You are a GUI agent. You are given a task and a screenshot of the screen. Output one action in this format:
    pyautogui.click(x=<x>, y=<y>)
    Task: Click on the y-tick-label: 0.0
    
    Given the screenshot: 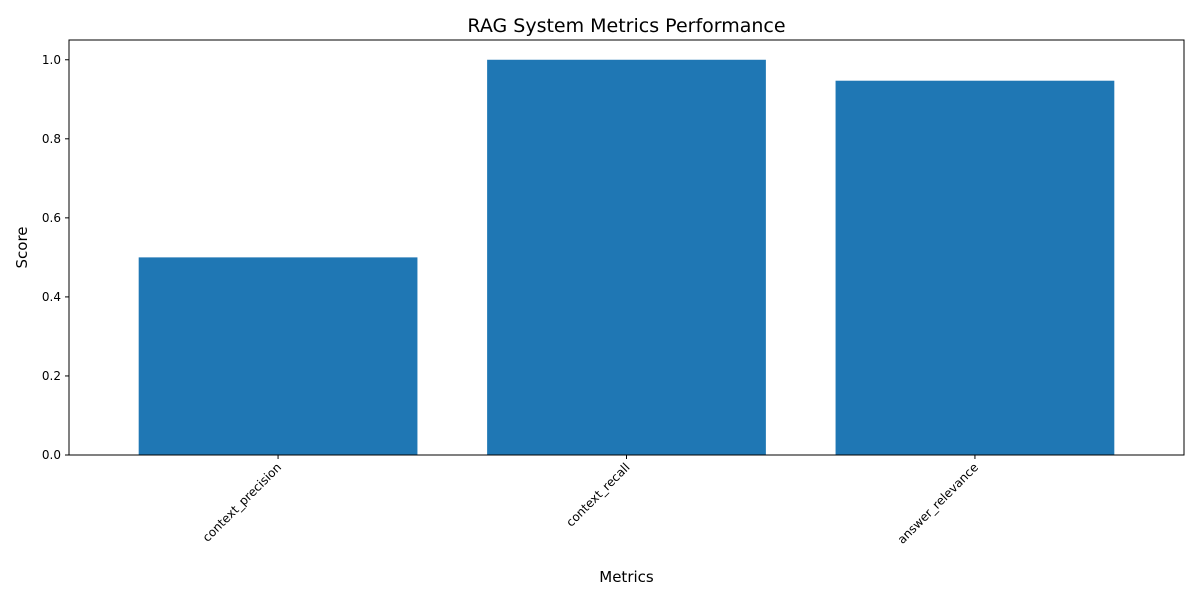 What is the action you would take?
    pyautogui.click(x=51, y=455)
    